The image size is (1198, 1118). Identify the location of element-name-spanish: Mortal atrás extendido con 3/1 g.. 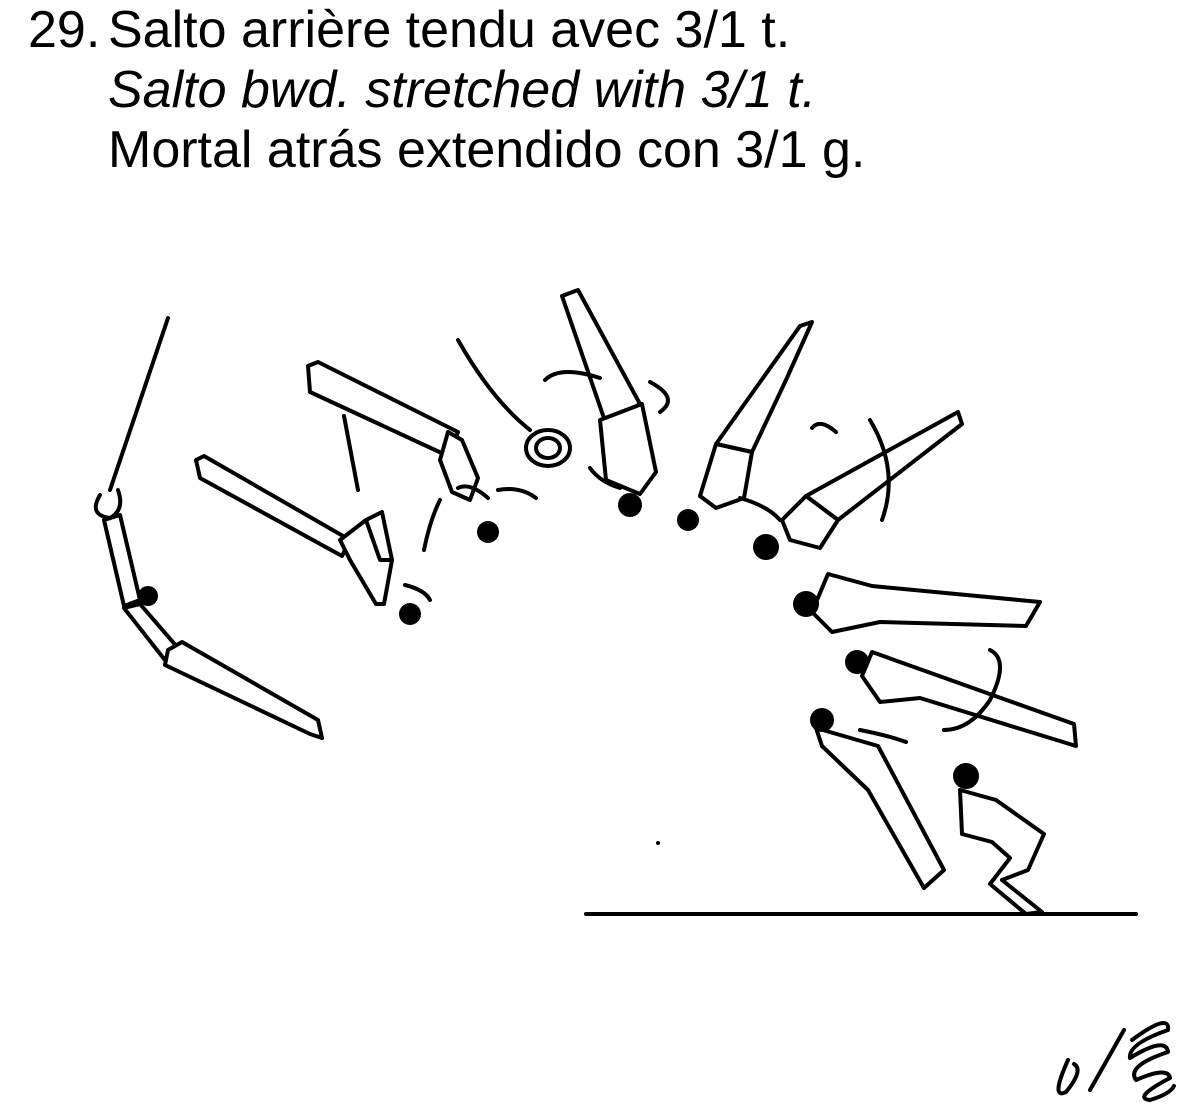
(487, 150).